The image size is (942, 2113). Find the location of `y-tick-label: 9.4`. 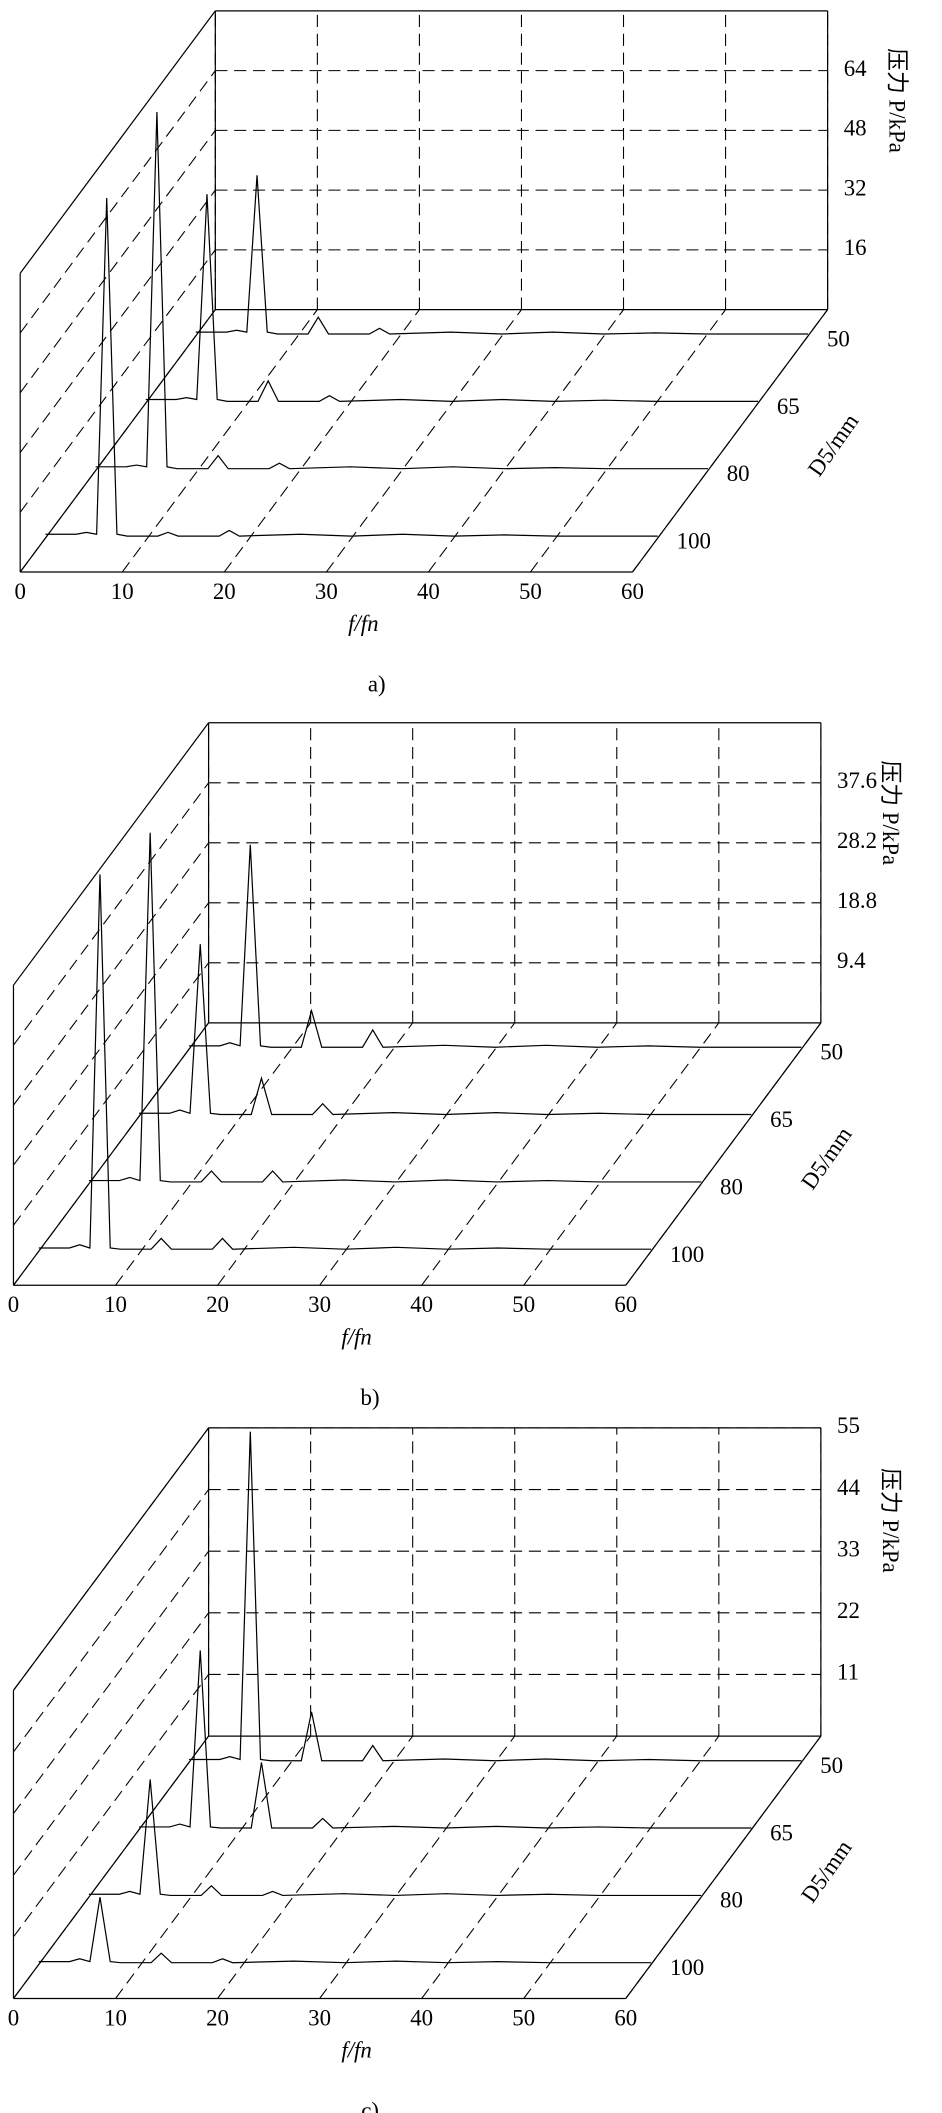

y-tick-label: 9.4 is located at coordinates (851, 960).